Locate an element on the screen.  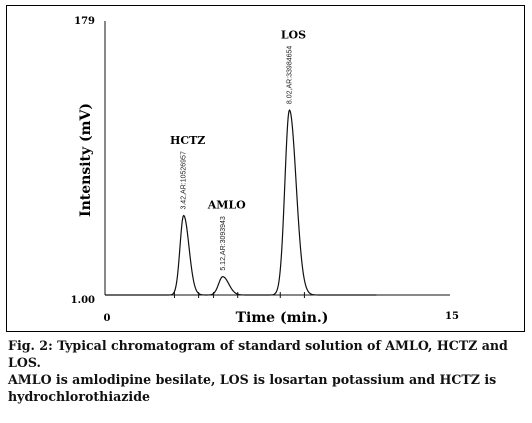
peak-name-labels: HCTZ AMLO LOS is located at coordinates (238, 120).